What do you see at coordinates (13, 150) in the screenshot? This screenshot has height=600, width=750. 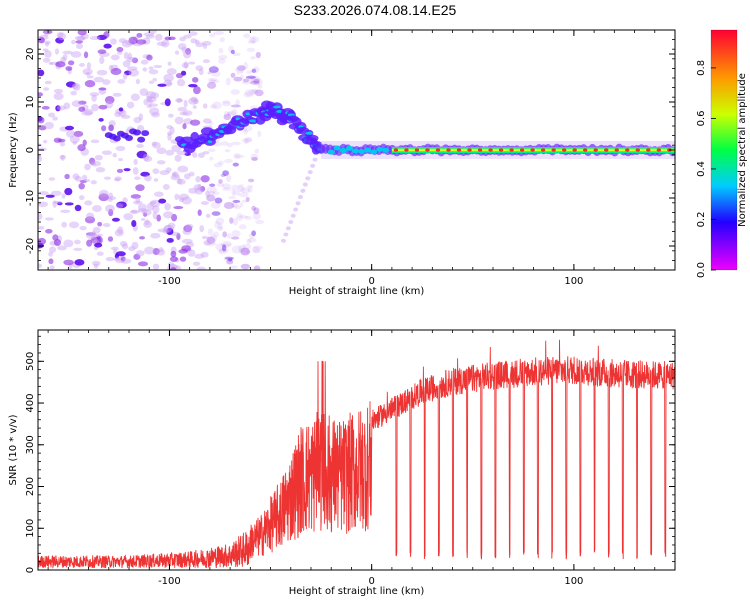 I see `top-ylabel: Frequency (Hz)` at bounding box center [13, 150].